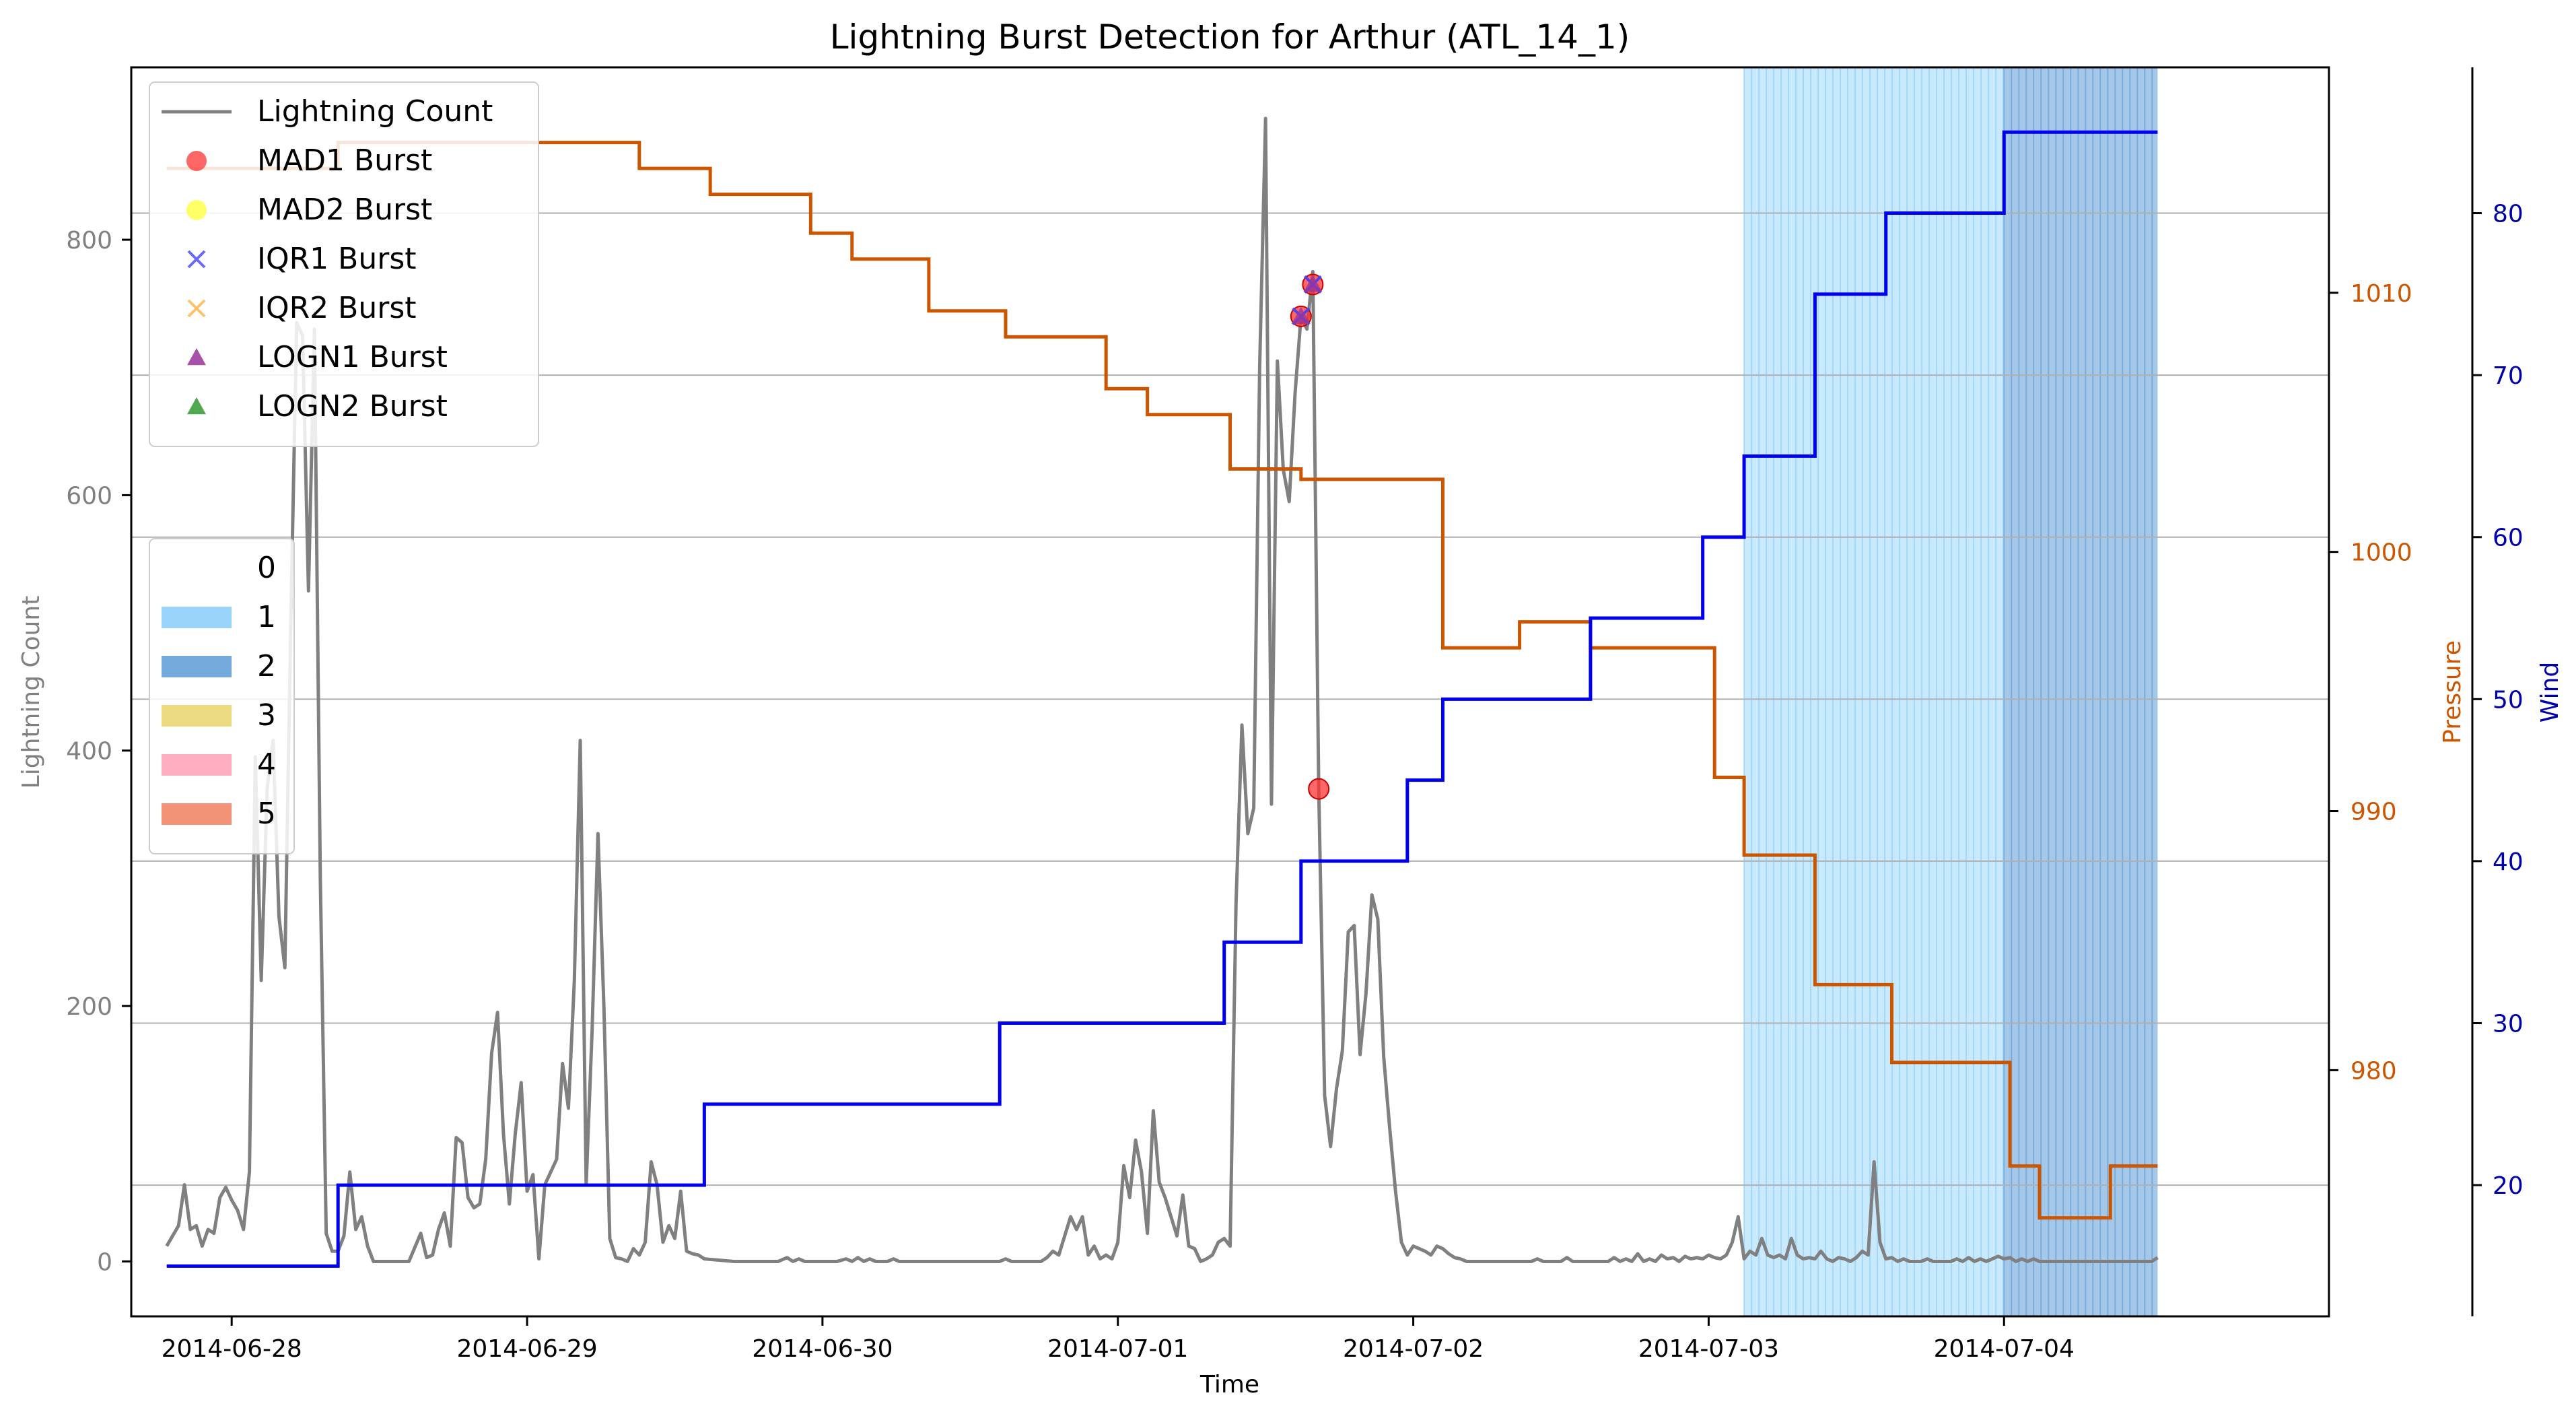 This screenshot has width=2576, height=1416. Describe the element at coordinates (375, 111) in the screenshot. I see `legend-series-label: Lightning Count` at that location.